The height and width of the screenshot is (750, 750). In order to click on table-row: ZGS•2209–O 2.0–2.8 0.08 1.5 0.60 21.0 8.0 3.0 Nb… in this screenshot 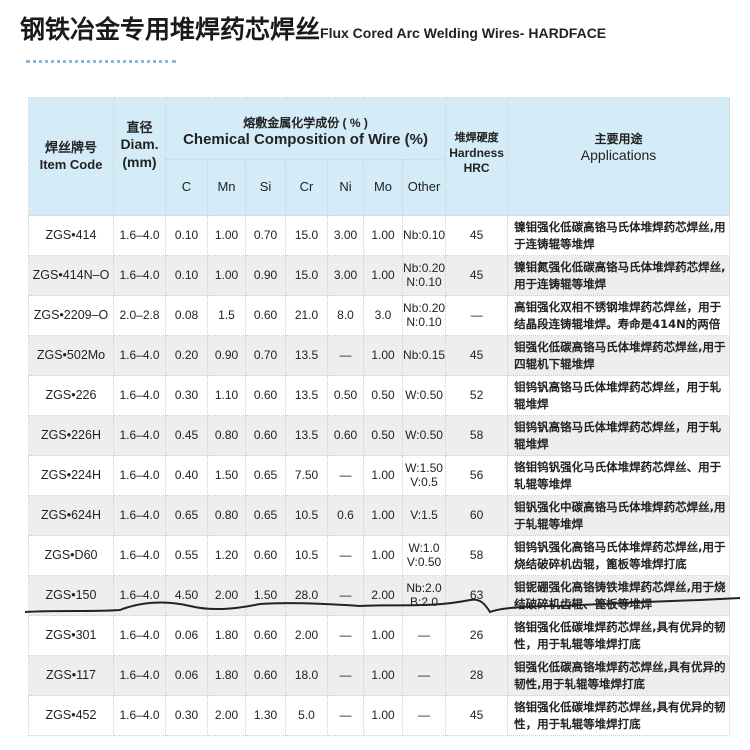, I will do `click(379, 315)`.